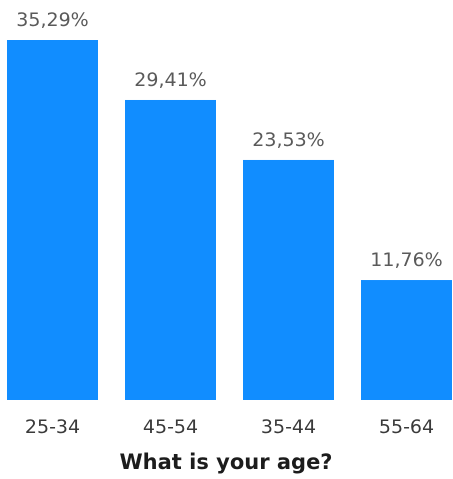 This screenshot has height=479, width=453. What do you see at coordinates (52, 20) in the screenshot?
I see `bar-value-label: 35,29%` at bounding box center [52, 20].